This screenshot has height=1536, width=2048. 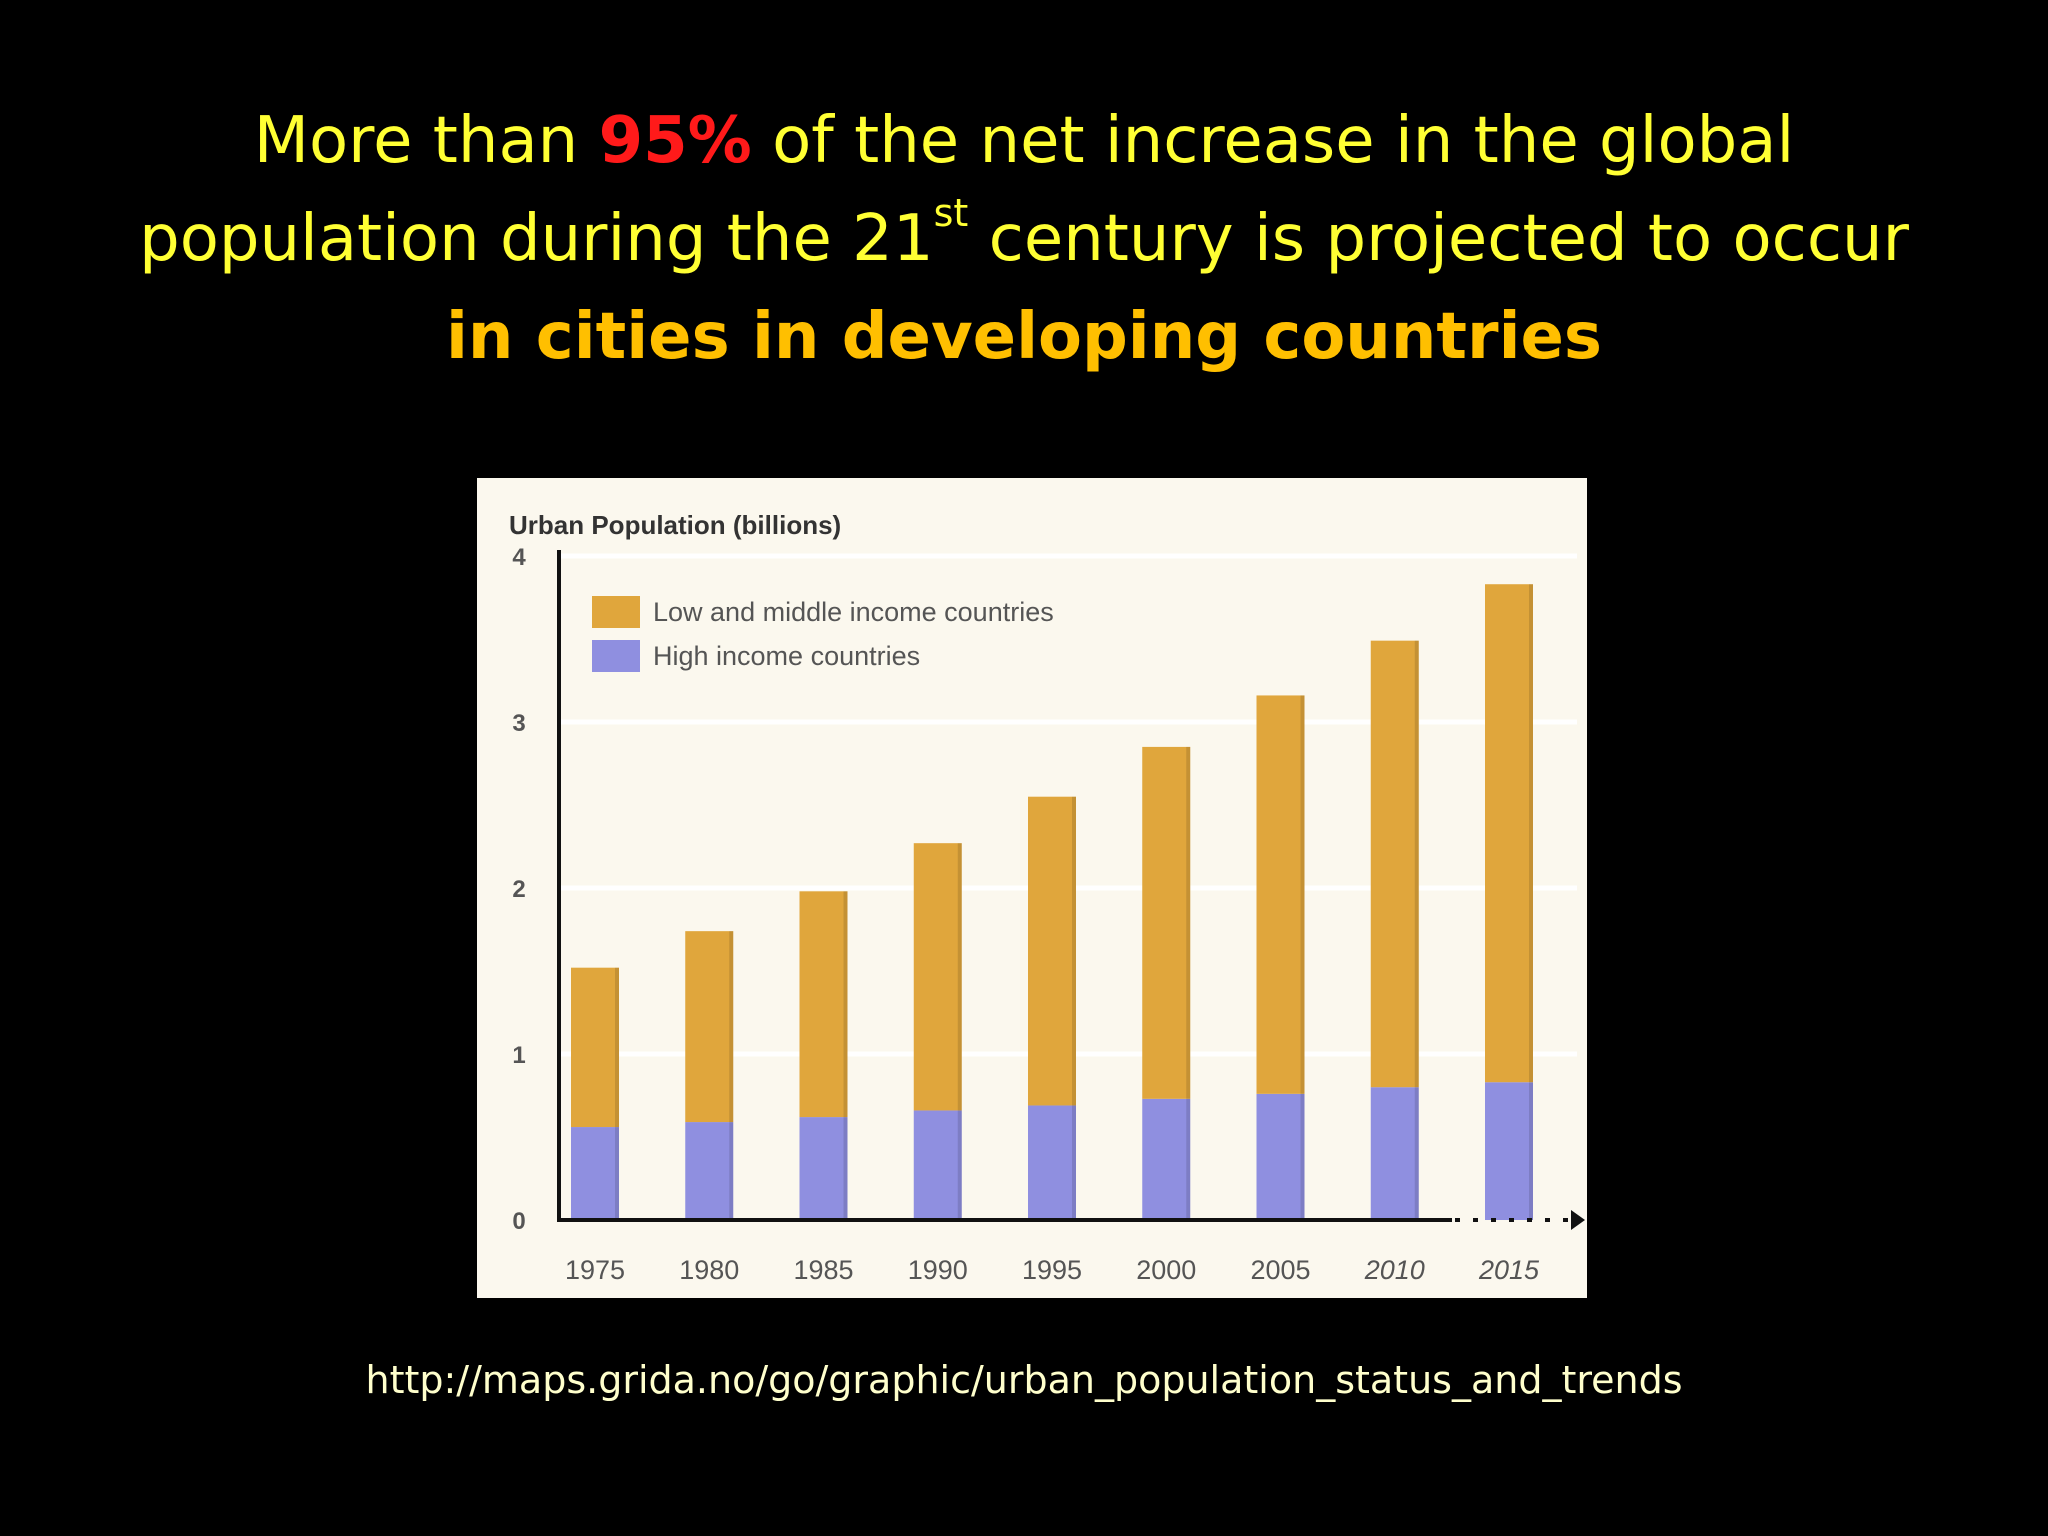 What do you see at coordinates (1052, 951) in the screenshot?
I see `bar-low-middle-income-1995` at bounding box center [1052, 951].